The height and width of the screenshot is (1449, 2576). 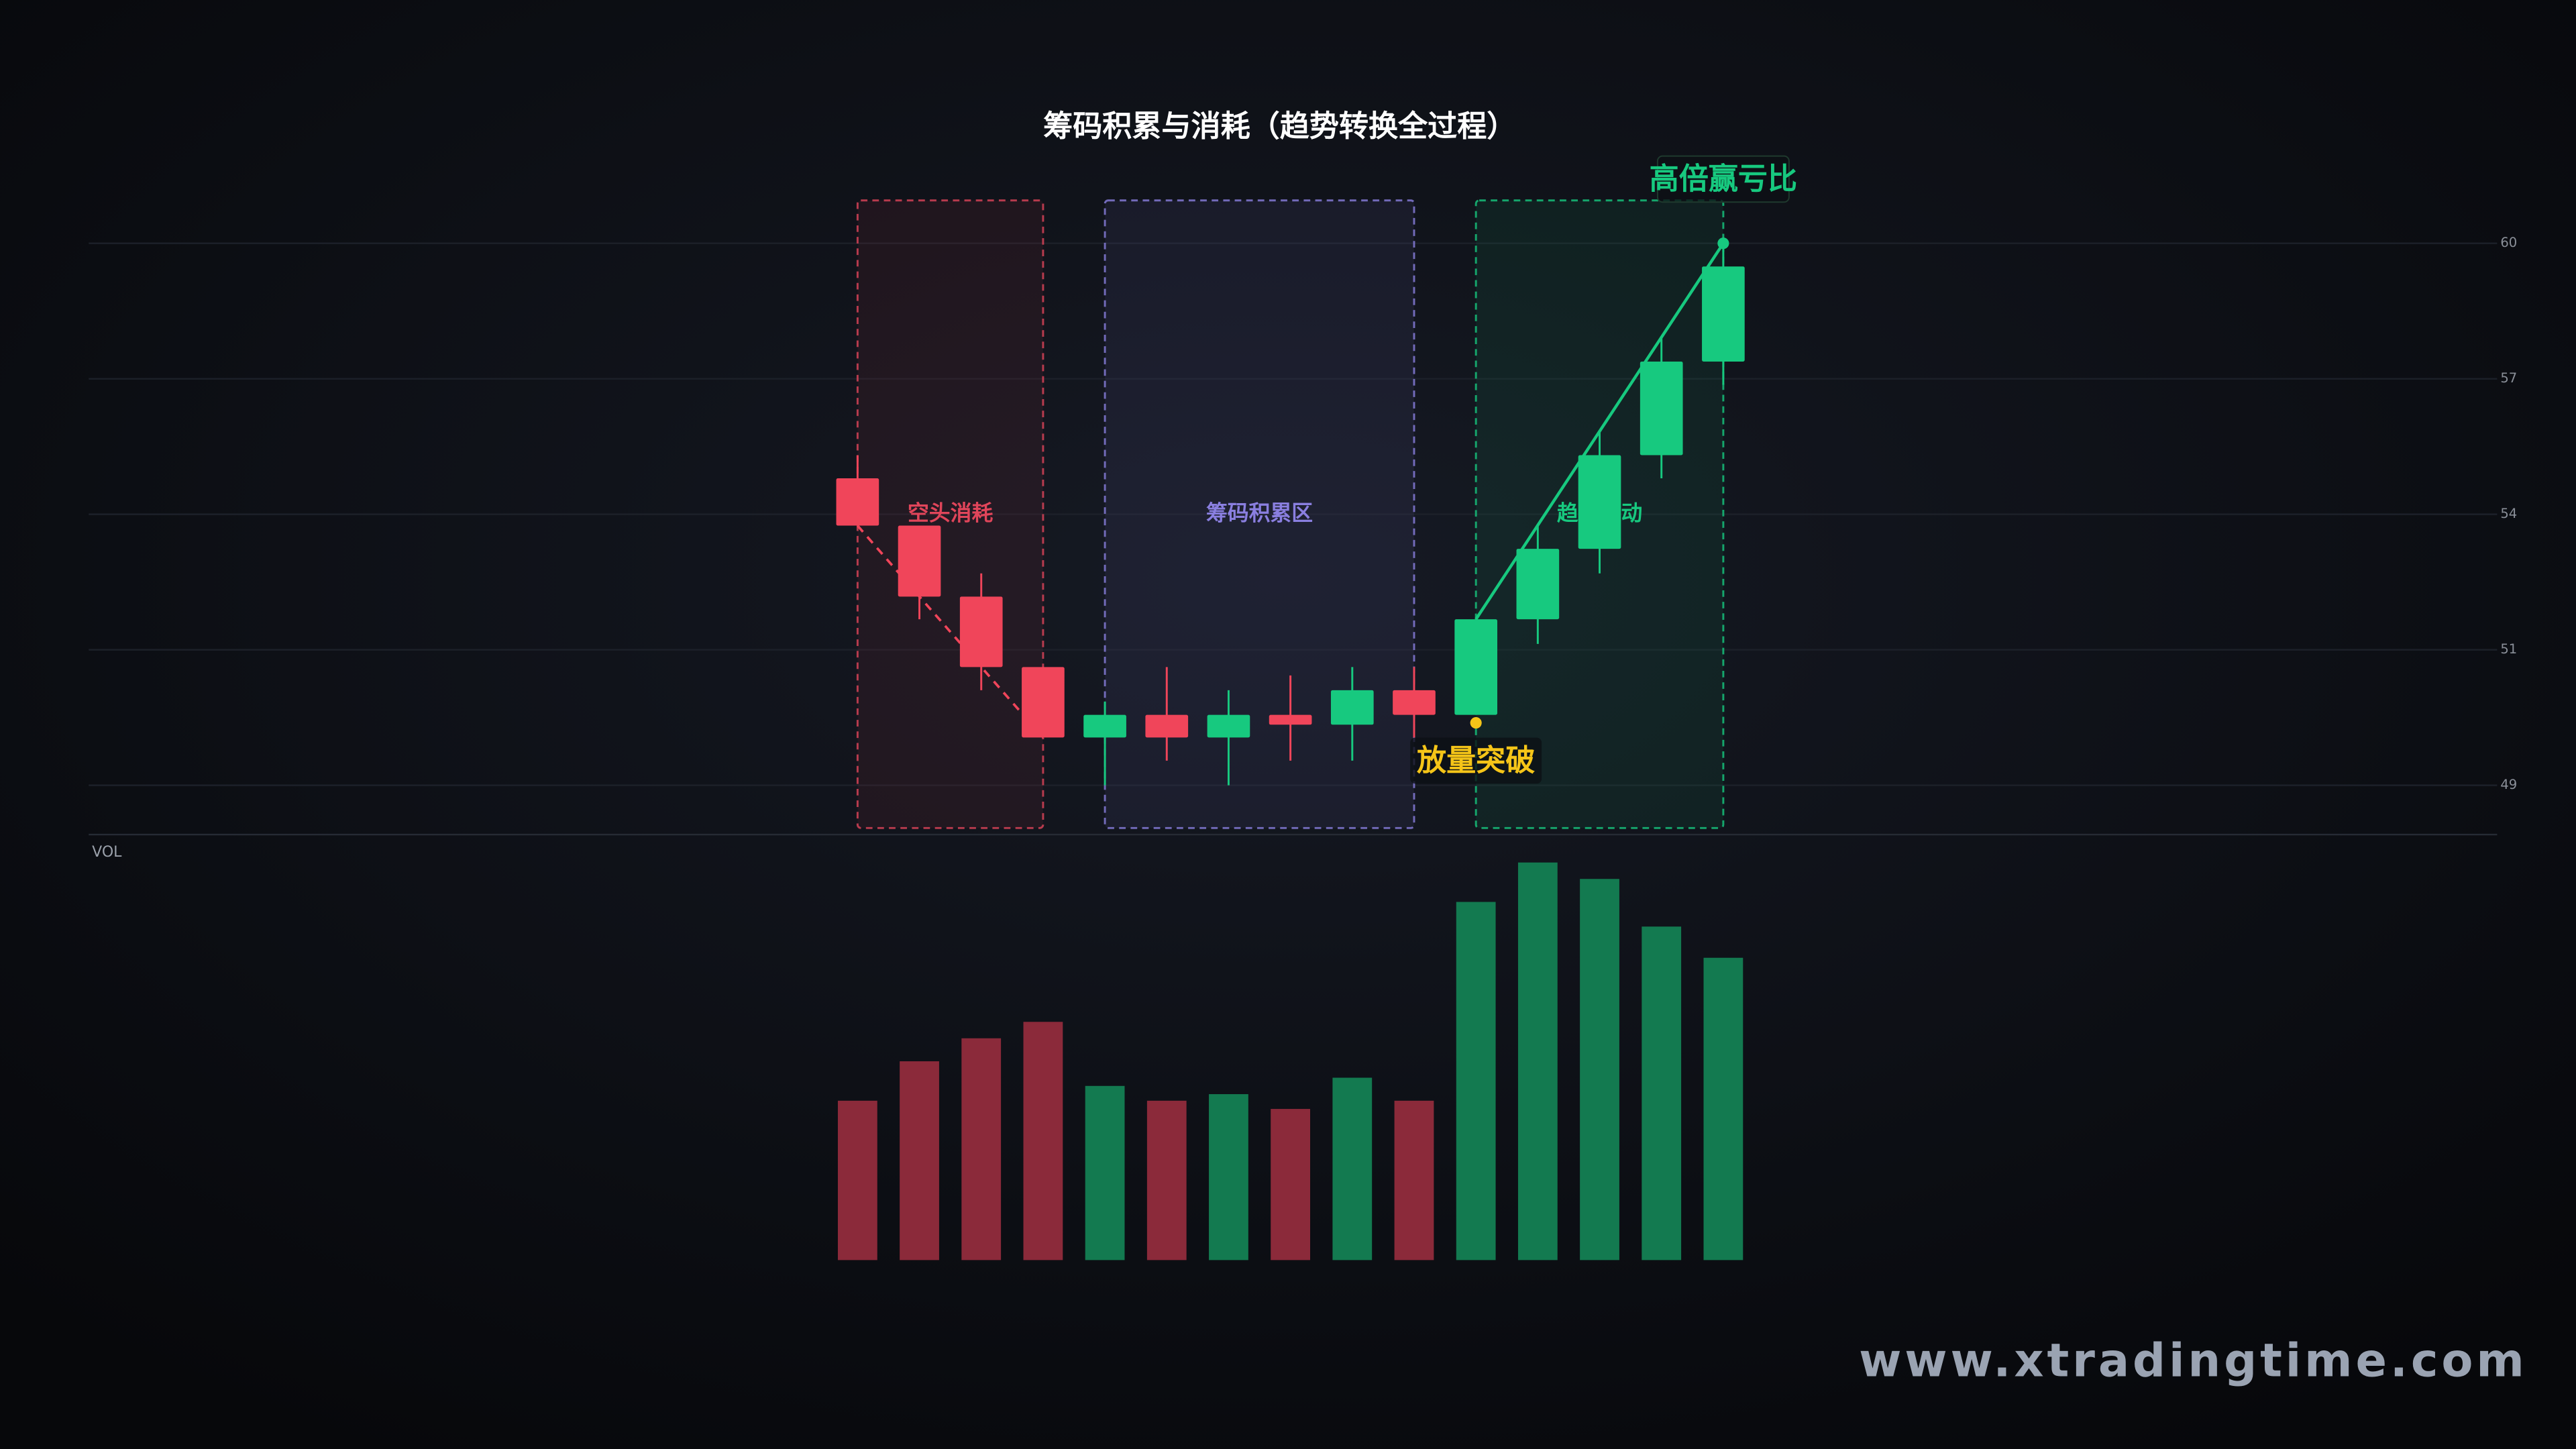 I want to click on zone-box, so click(x=1259, y=514).